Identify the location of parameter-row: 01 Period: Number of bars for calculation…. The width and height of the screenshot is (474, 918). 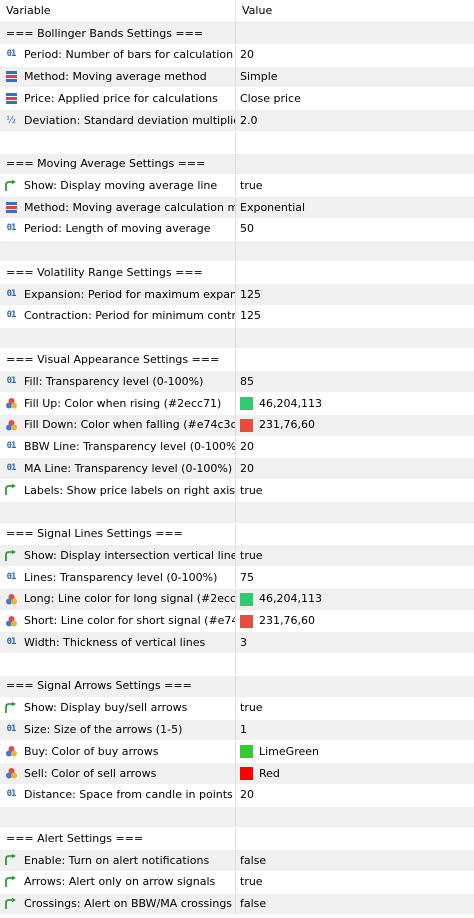
(237, 55).